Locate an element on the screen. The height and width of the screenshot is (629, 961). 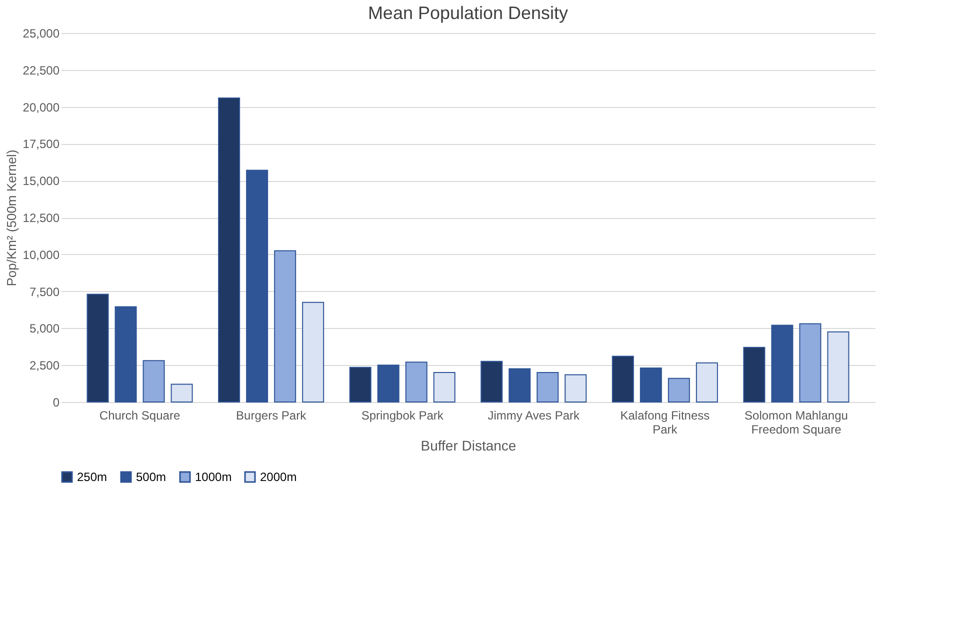
y-tick-label: 12,500 is located at coordinates (41, 218).